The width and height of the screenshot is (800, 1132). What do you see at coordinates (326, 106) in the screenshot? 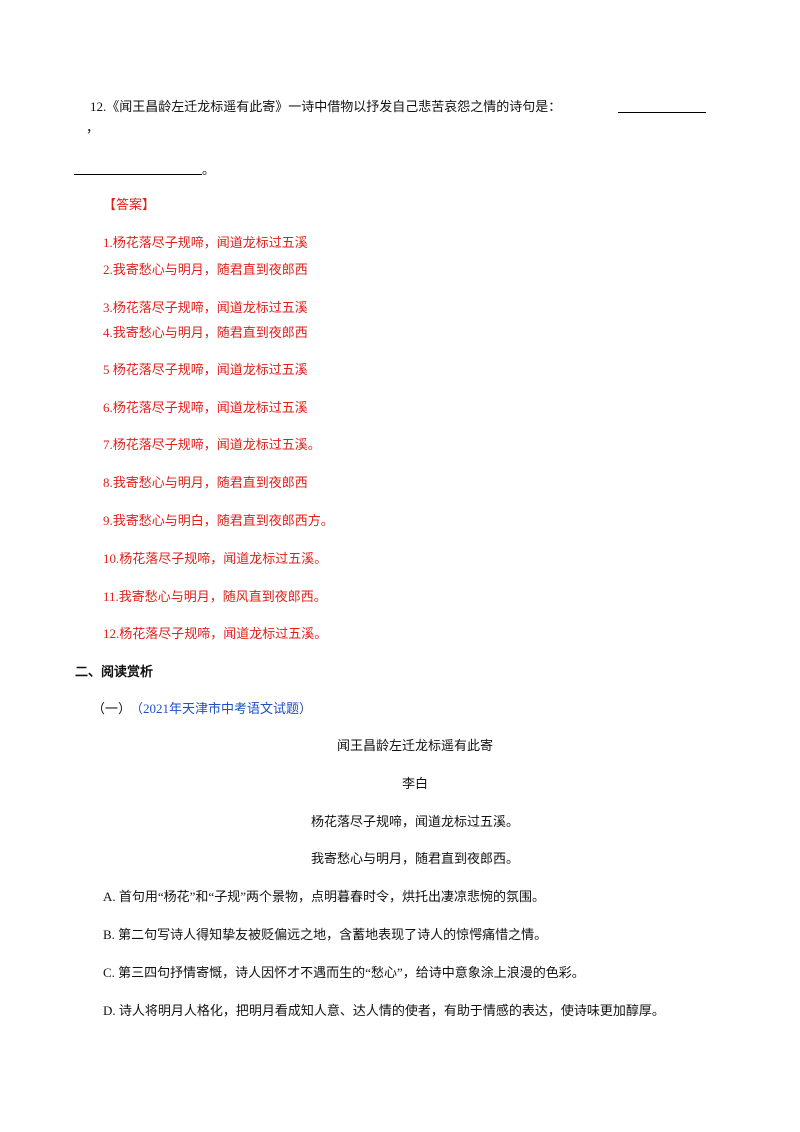
I see `question: 12.《闻王昌龄左迁龙标遥有此寄》一诗中借物以抒发自己悲苦哀怨之情的诗句是：` at bounding box center [326, 106].